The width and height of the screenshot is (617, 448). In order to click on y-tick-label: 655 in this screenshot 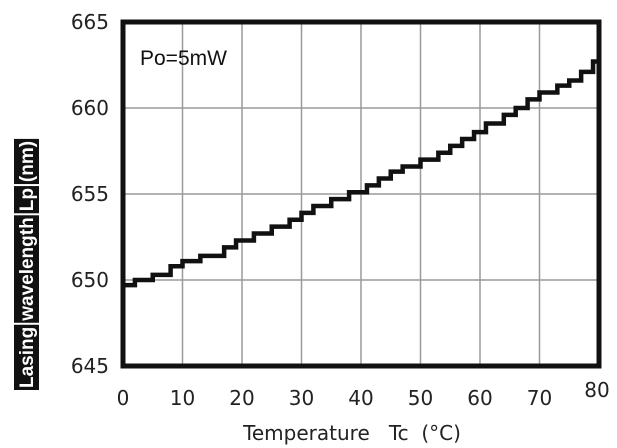, I will do `click(90, 194)`.